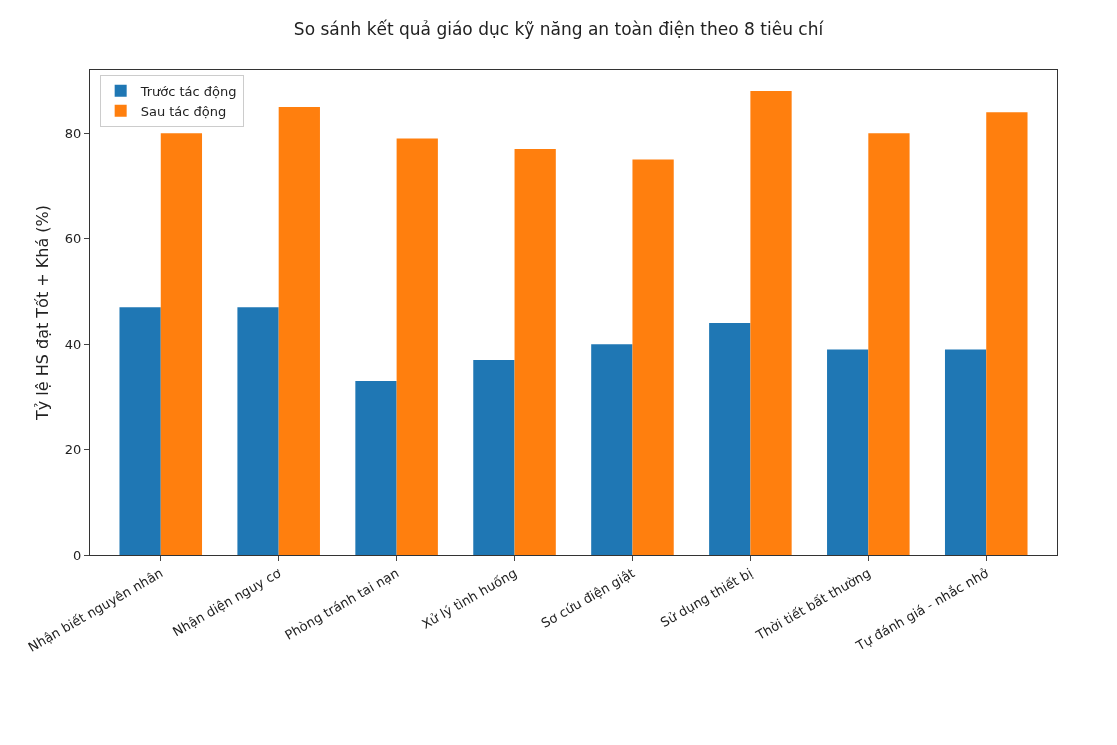 The width and height of the screenshot is (1117, 745). I want to click on y-tick-label: 60, so click(73, 239).